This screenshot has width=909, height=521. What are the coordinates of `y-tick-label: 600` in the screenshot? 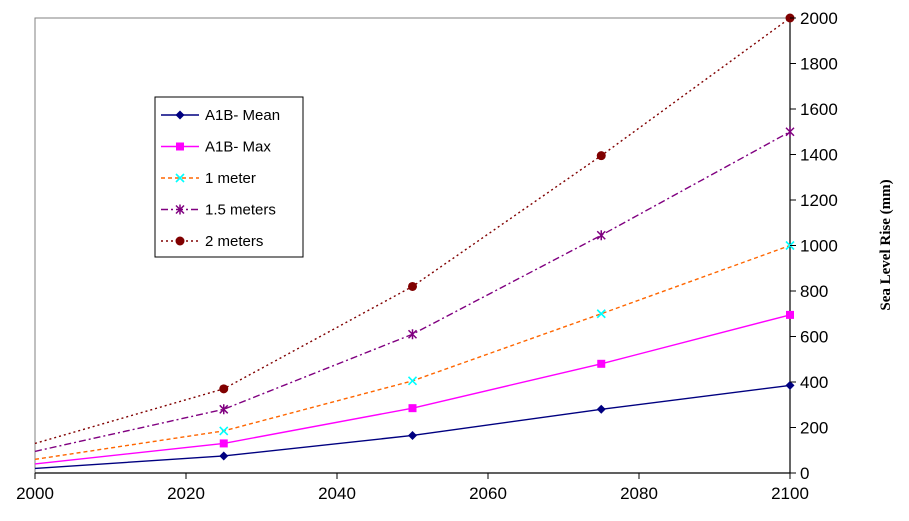 It's located at (814, 337).